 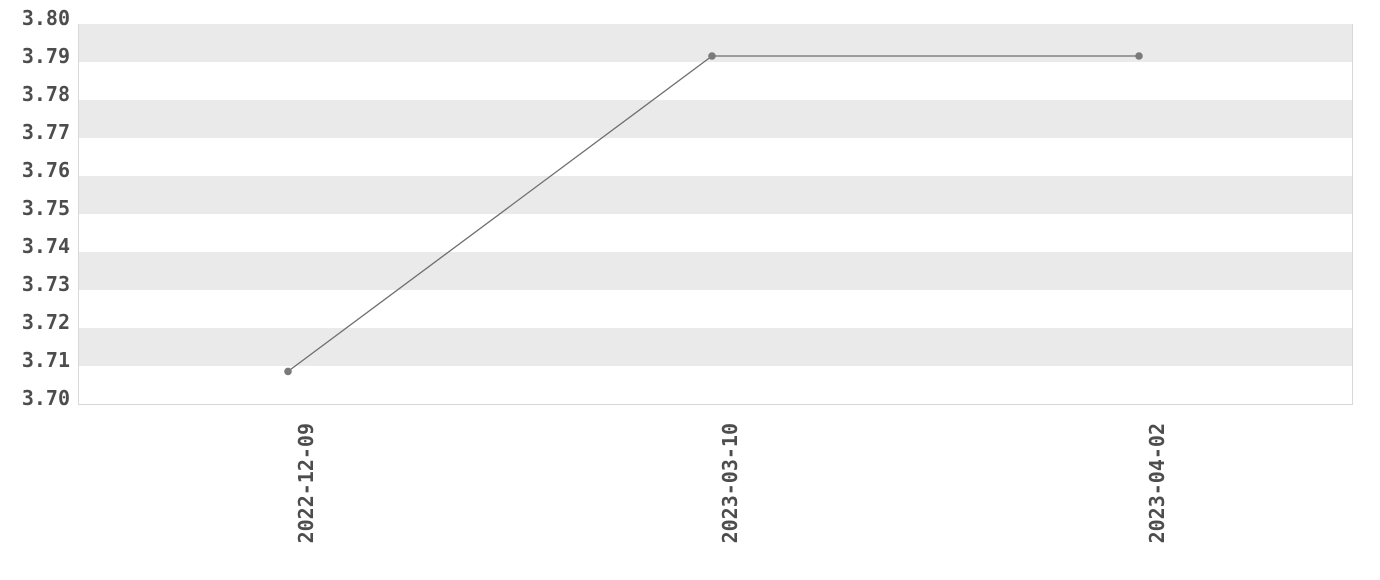 What do you see at coordinates (45, 398) in the screenshot?
I see `y-tick-label: 3.70` at bounding box center [45, 398].